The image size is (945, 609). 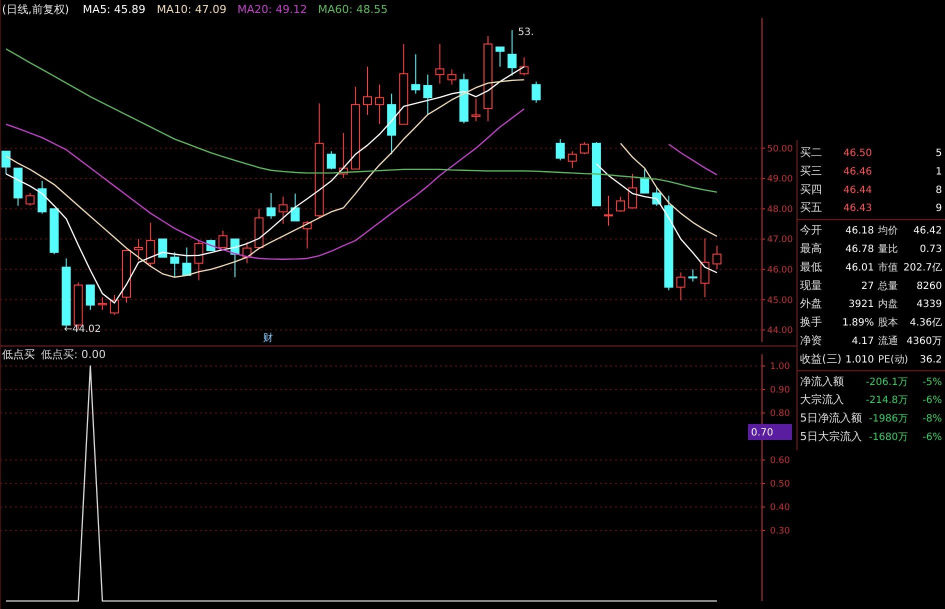 I want to click on y-tick-label: 1.00, so click(x=780, y=367).